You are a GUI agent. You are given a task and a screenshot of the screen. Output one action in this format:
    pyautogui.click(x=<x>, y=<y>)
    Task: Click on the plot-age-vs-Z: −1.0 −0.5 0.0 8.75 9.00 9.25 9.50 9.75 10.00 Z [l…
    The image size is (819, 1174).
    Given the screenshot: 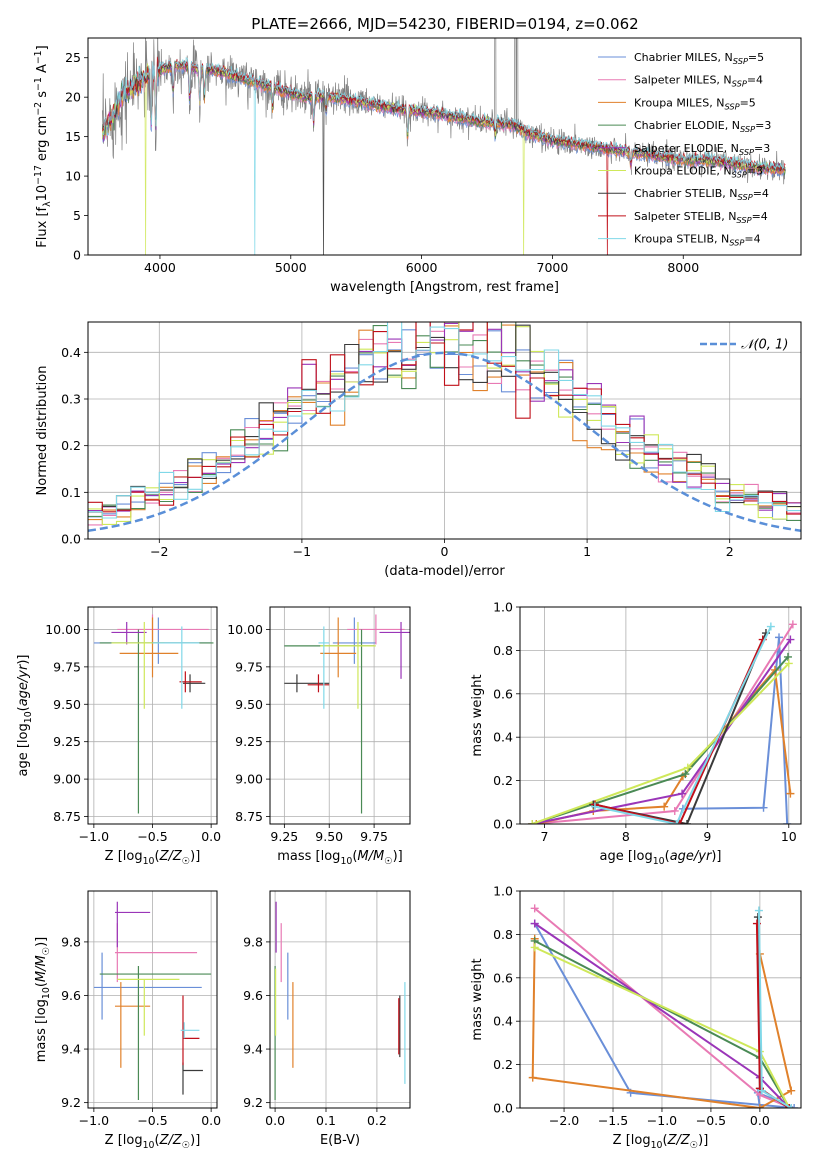 What is the action you would take?
    pyautogui.click(x=118, y=736)
    